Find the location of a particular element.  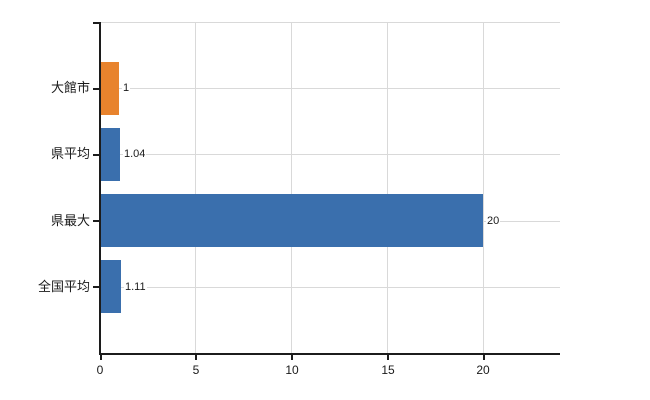

bar-全国平均 is located at coordinates (110, 286).